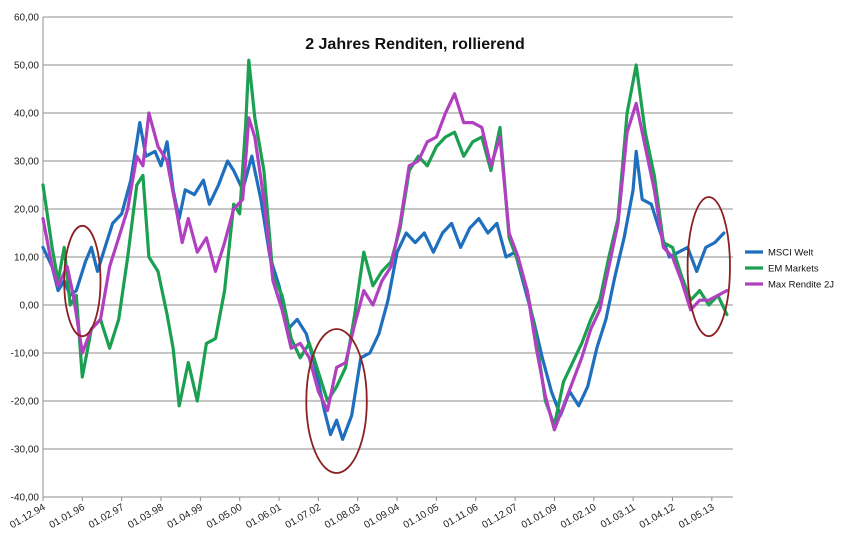 This screenshot has width=849, height=541. I want to click on y-tick-label: -10,00, so click(25, 354).